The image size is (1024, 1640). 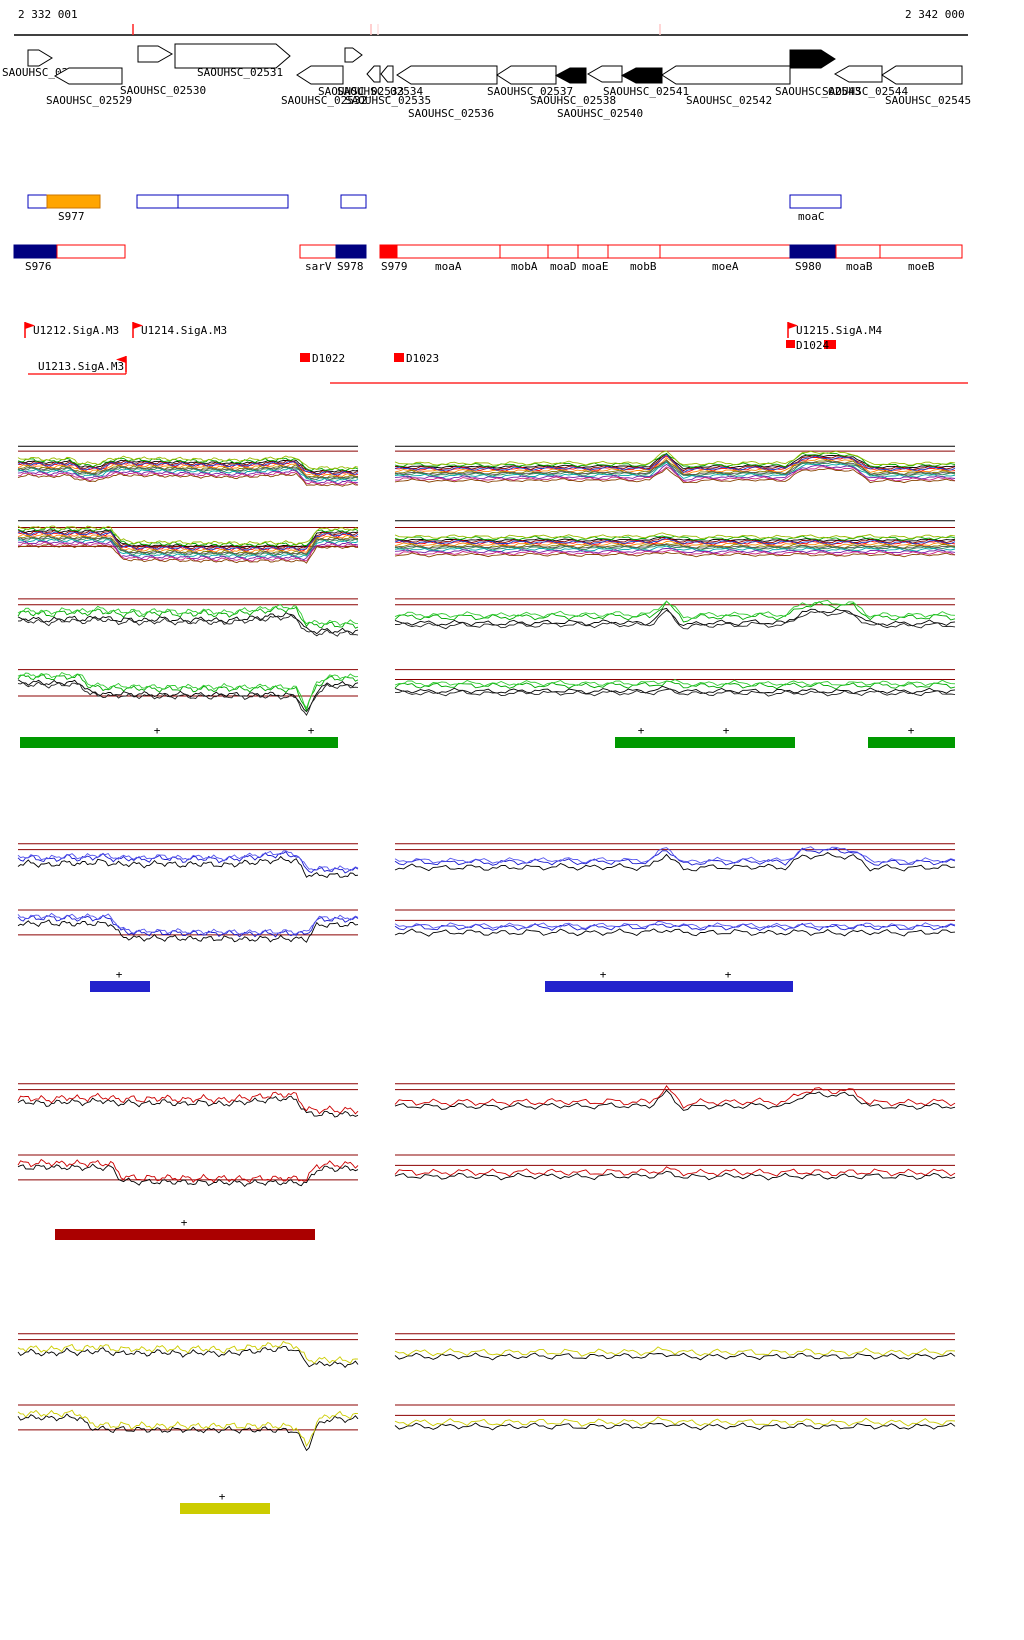 I want to click on tss-flag-U1213, so click(x=121, y=359).